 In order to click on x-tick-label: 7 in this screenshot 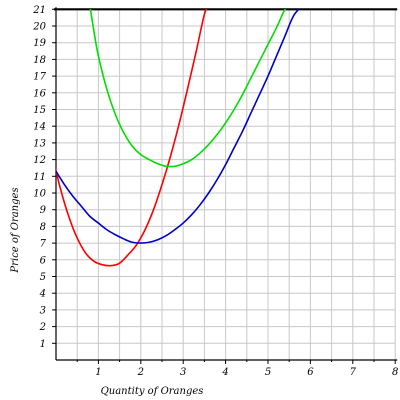, I will do `click(353, 372)`.